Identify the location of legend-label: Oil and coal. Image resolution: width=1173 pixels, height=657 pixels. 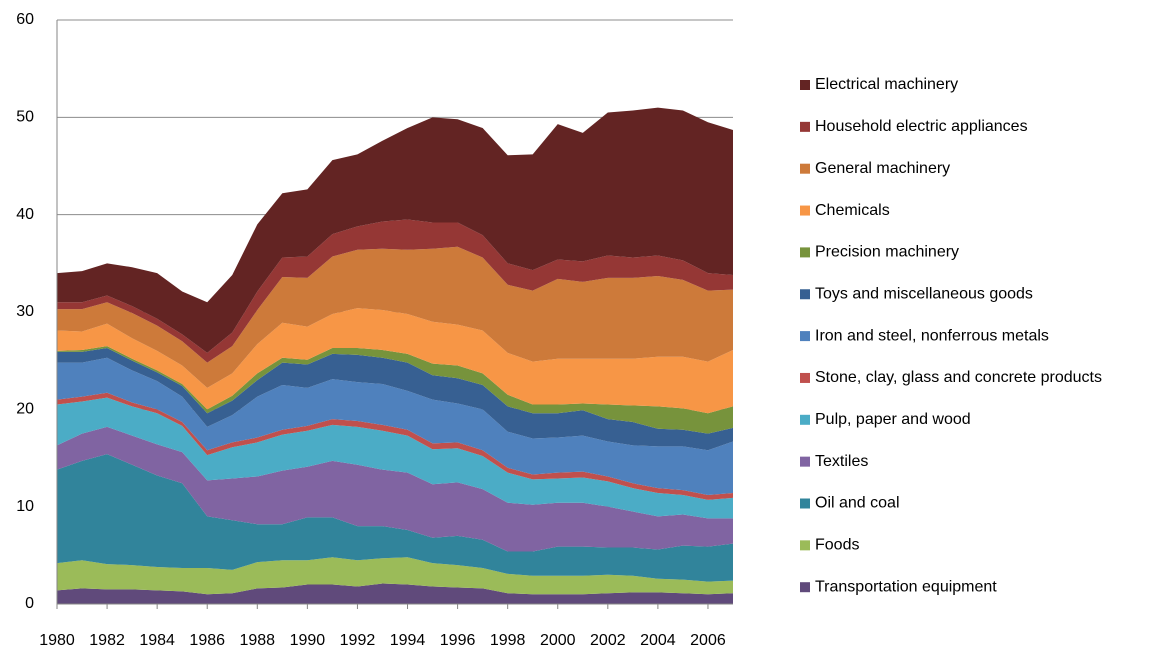
(857, 503).